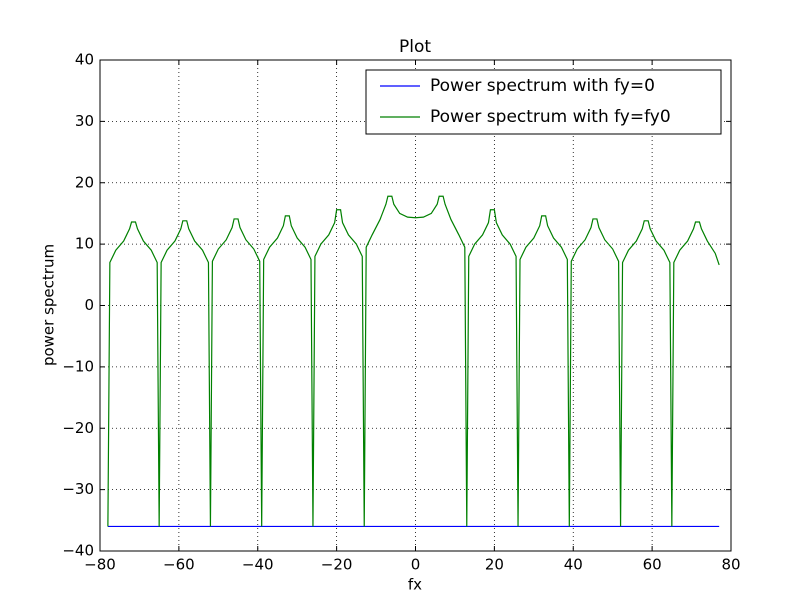 The width and height of the screenshot is (812, 612). What do you see at coordinates (78, 489) in the screenshot?
I see `y-tick-label: −30` at bounding box center [78, 489].